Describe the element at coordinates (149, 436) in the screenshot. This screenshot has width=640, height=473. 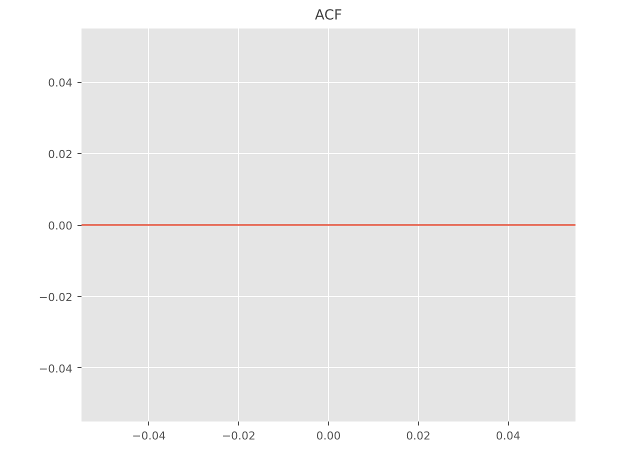
I see `x-tick-label: −0.04` at that location.